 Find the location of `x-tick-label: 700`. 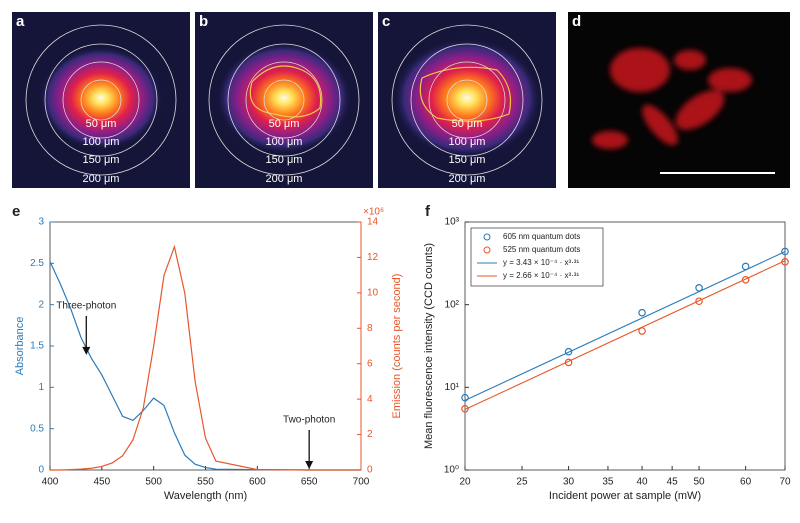

x-tick-label: 700 is located at coordinates (361, 482).